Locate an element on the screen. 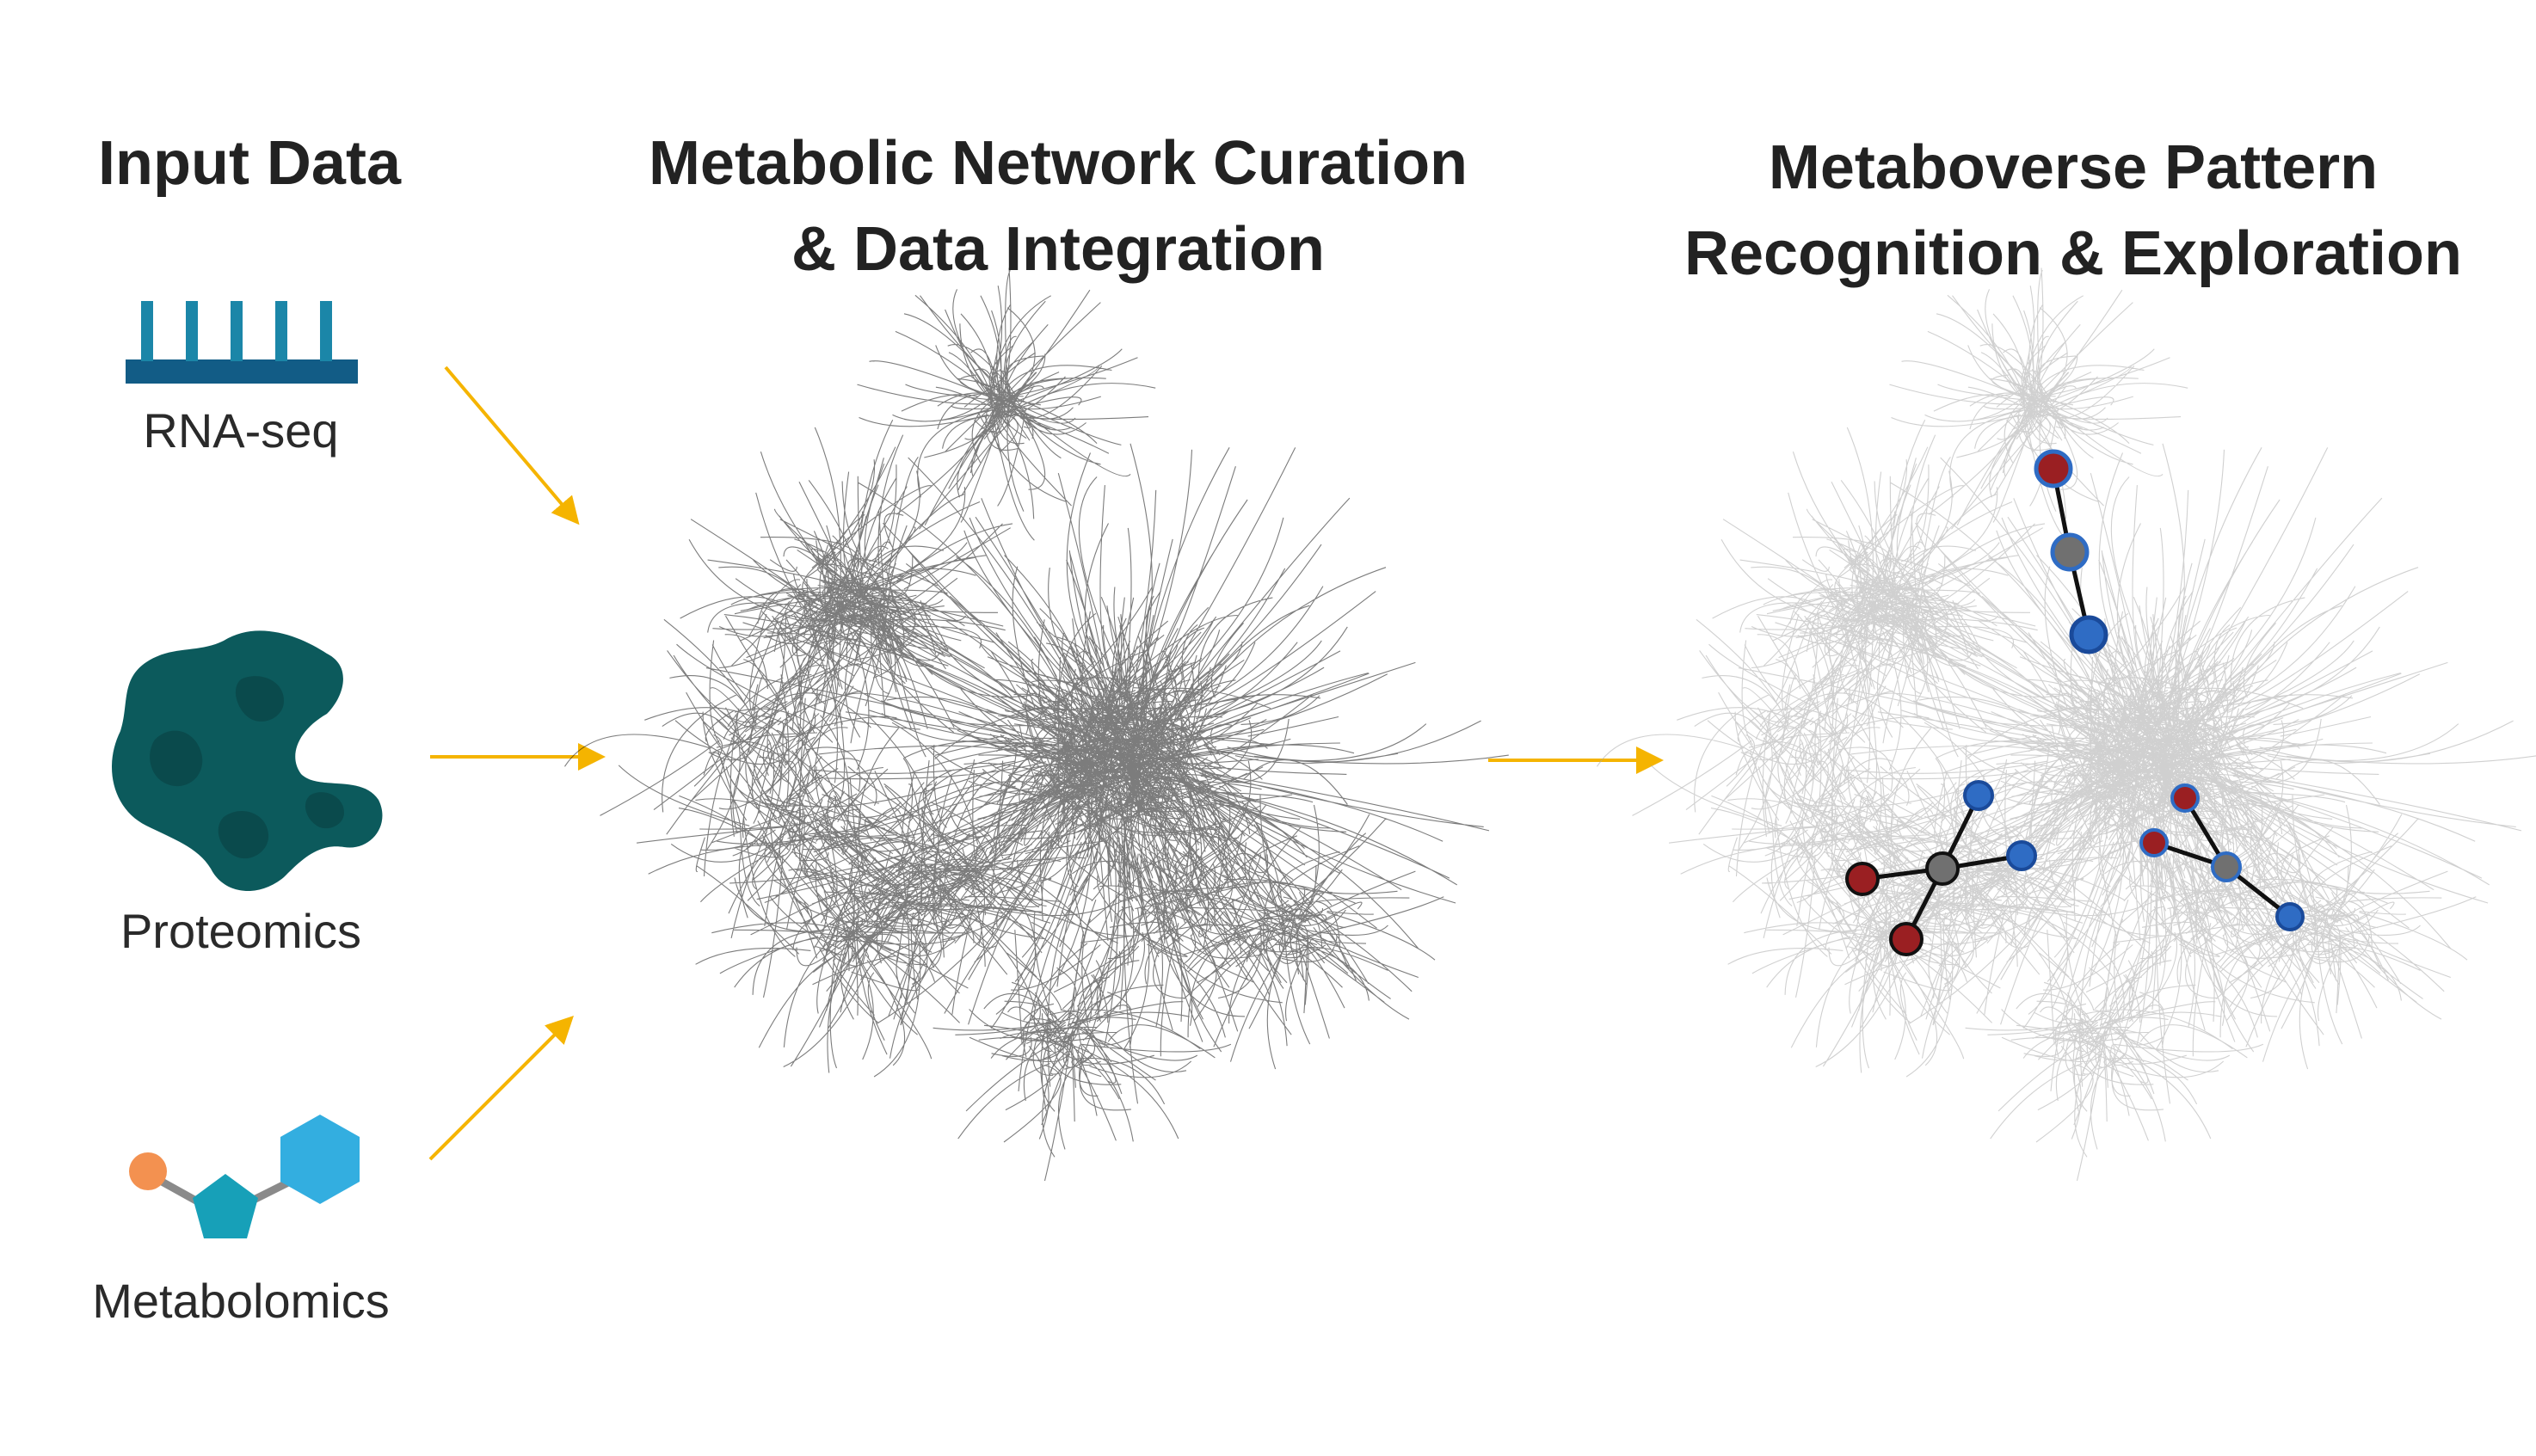 This screenshot has width=2536, height=1456. rna-seq-label: RNA-seq is located at coordinates (241, 431).